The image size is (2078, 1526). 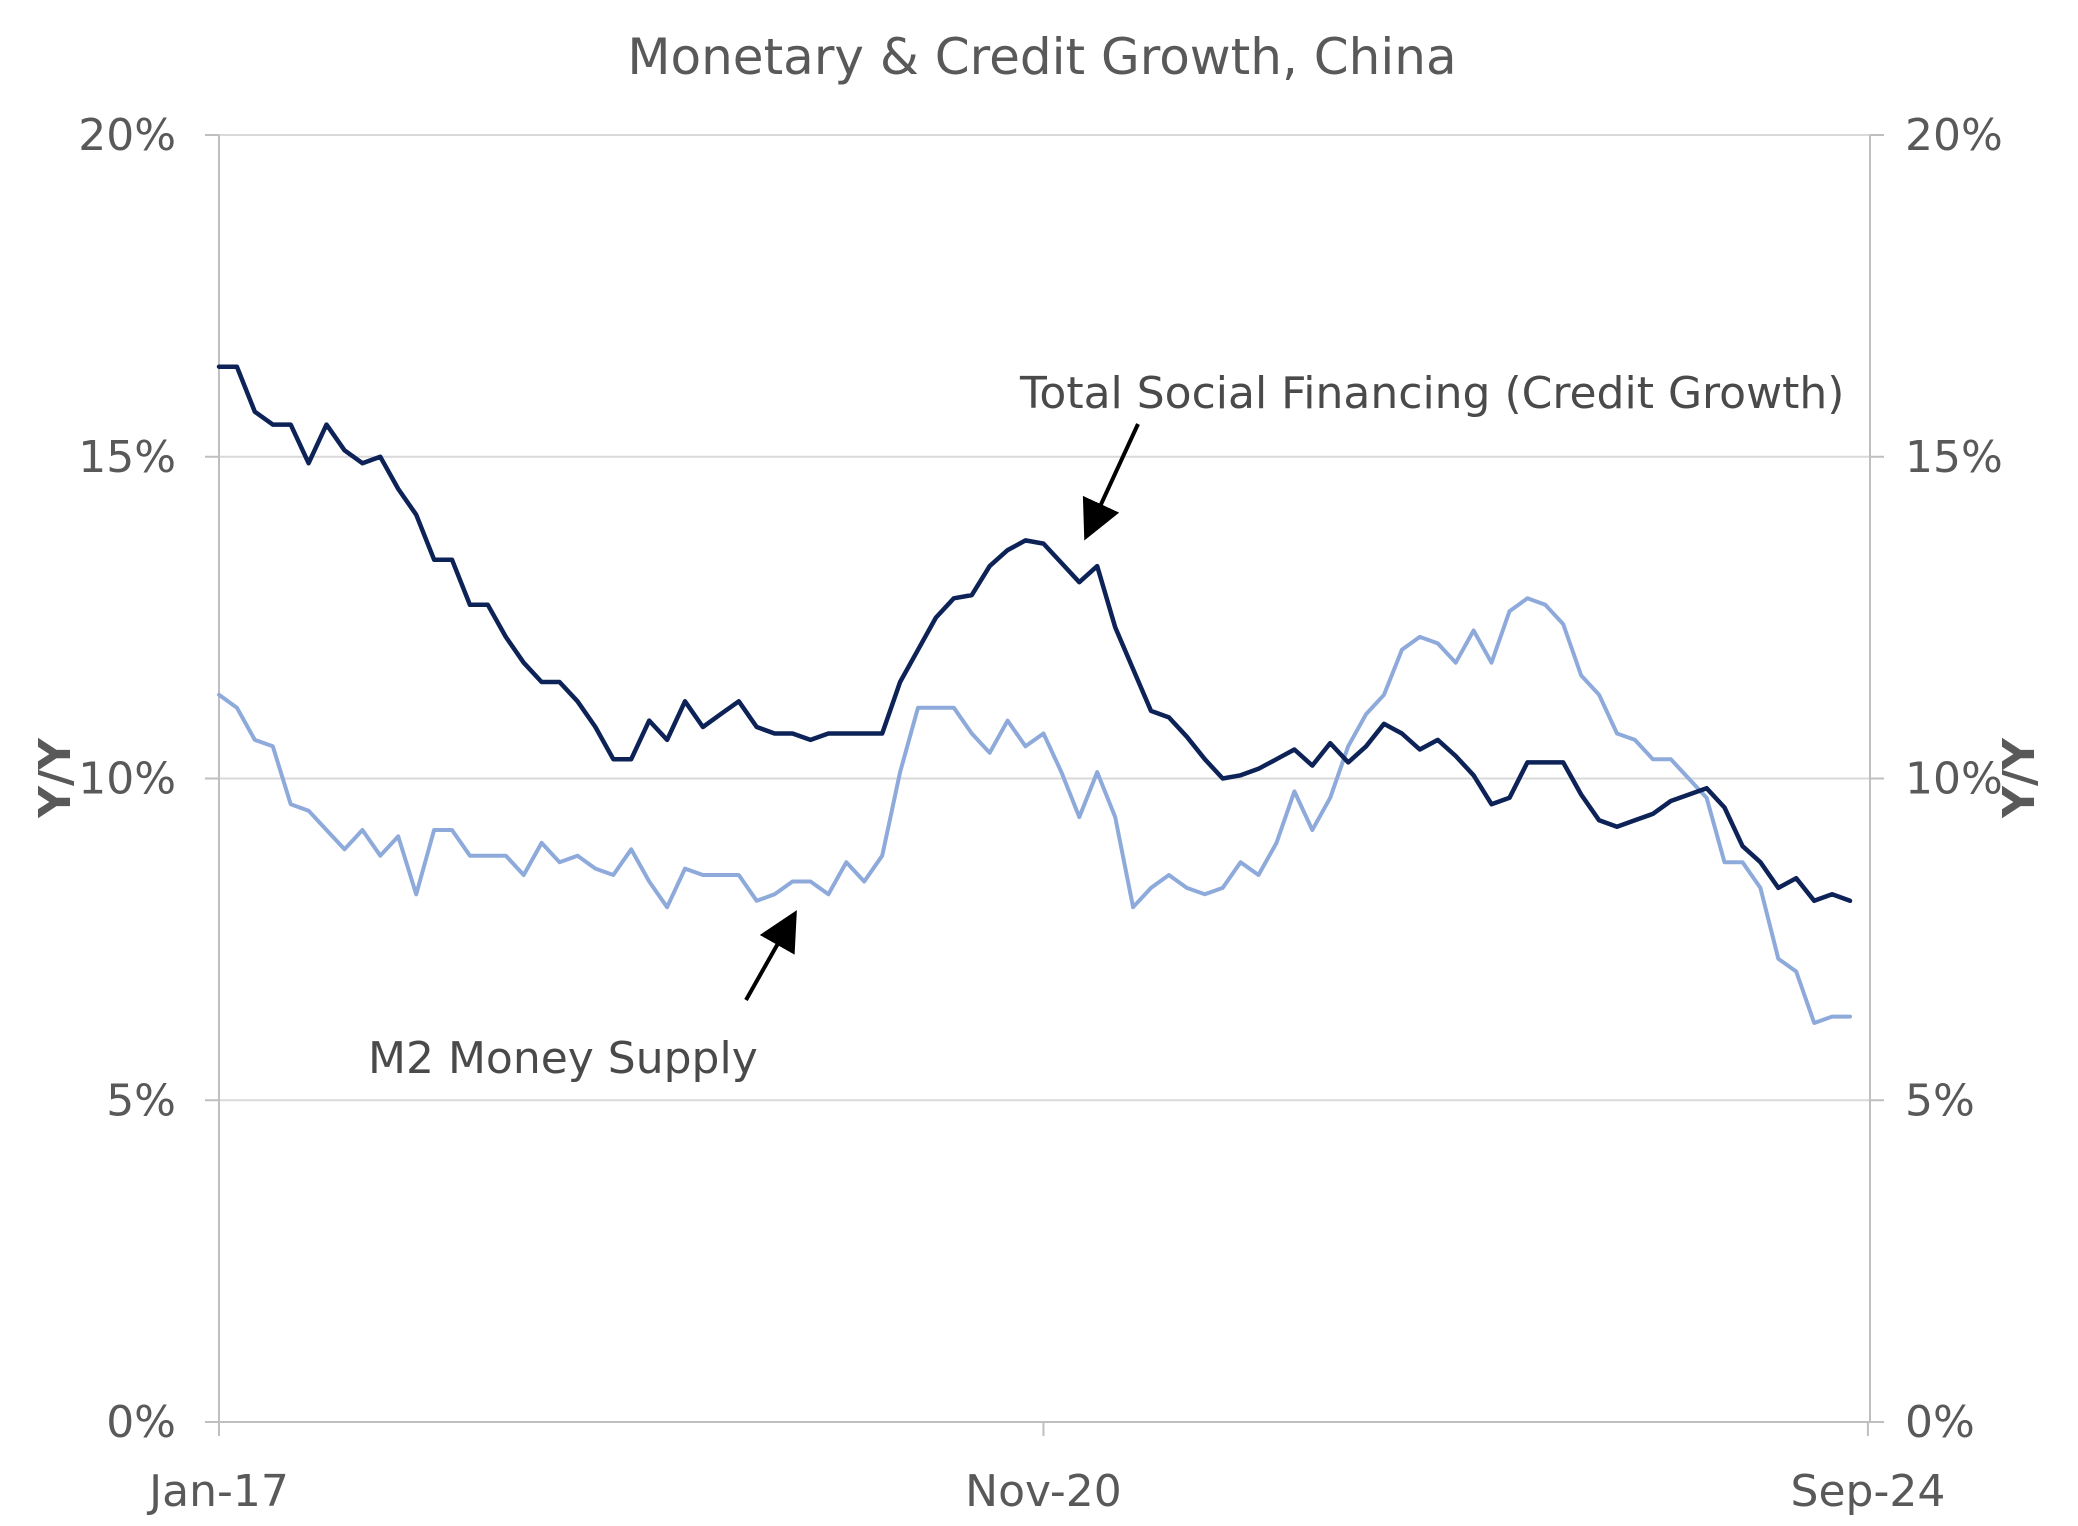 What do you see at coordinates (1940, 1422) in the screenshot?
I see `y-tick-label-right: 0%` at bounding box center [1940, 1422].